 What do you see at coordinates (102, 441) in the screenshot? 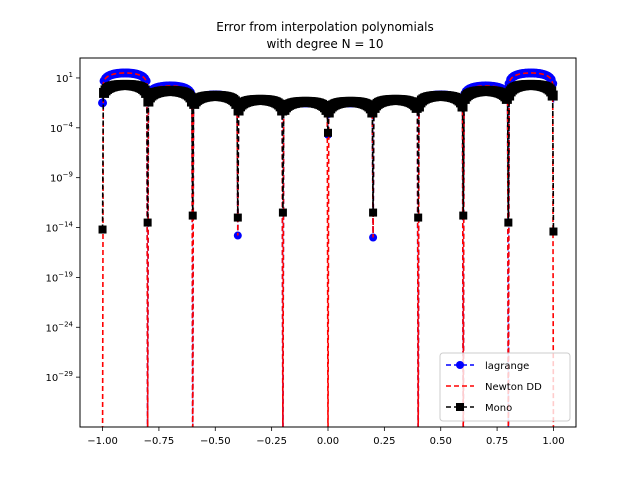
I see `x-tick-label: −1.00` at bounding box center [102, 441].